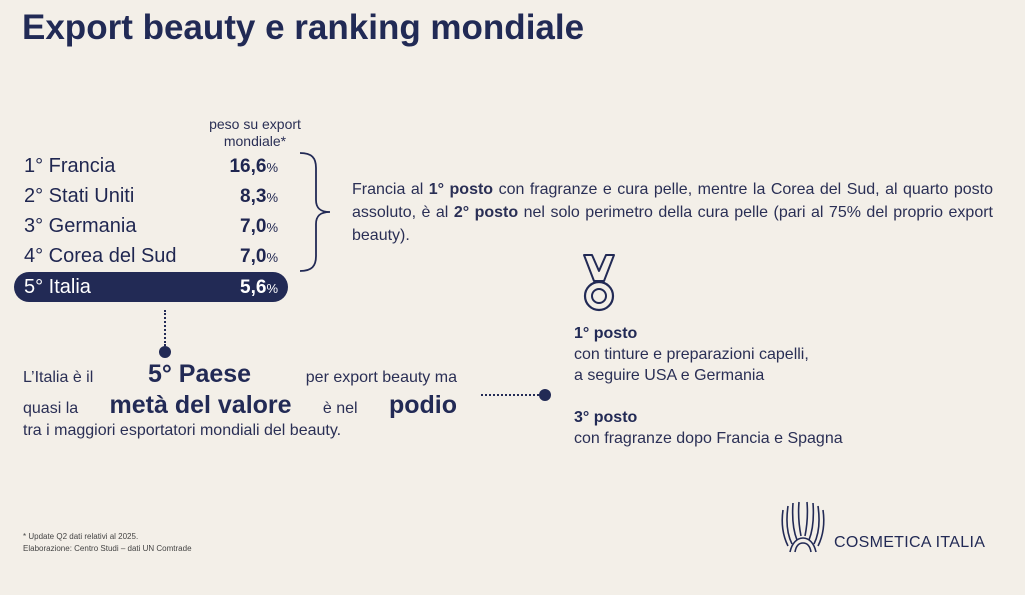  What do you see at coordinates (151, 287) in the screenshot?
I see `ranking-row-italia-highlight: 5° Italia 5,6%` at bounding box center [151, 287].